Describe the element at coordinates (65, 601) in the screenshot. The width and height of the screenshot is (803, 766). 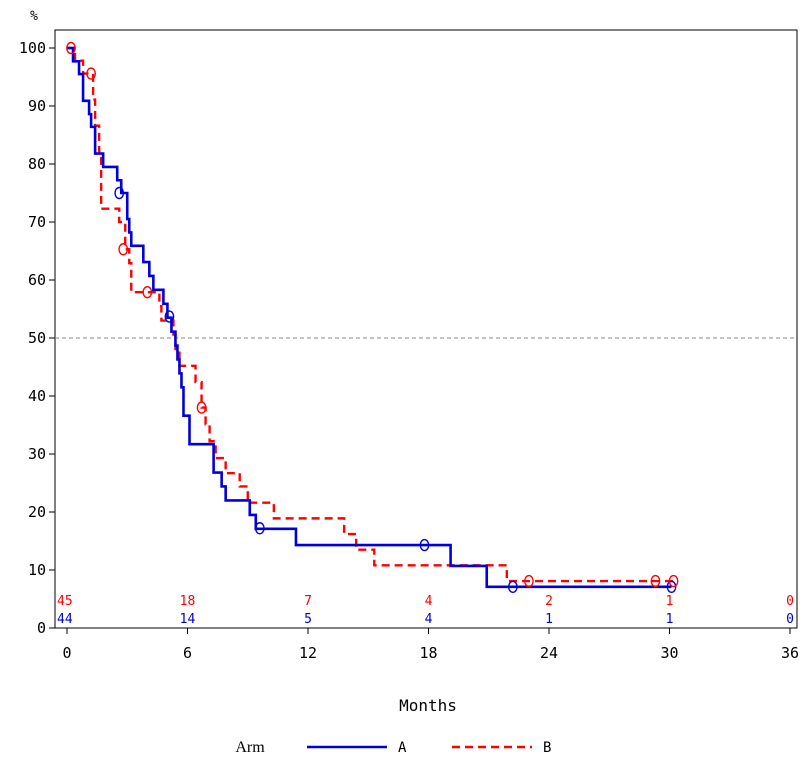
I see `at-risk-count-b: 45` at that location.